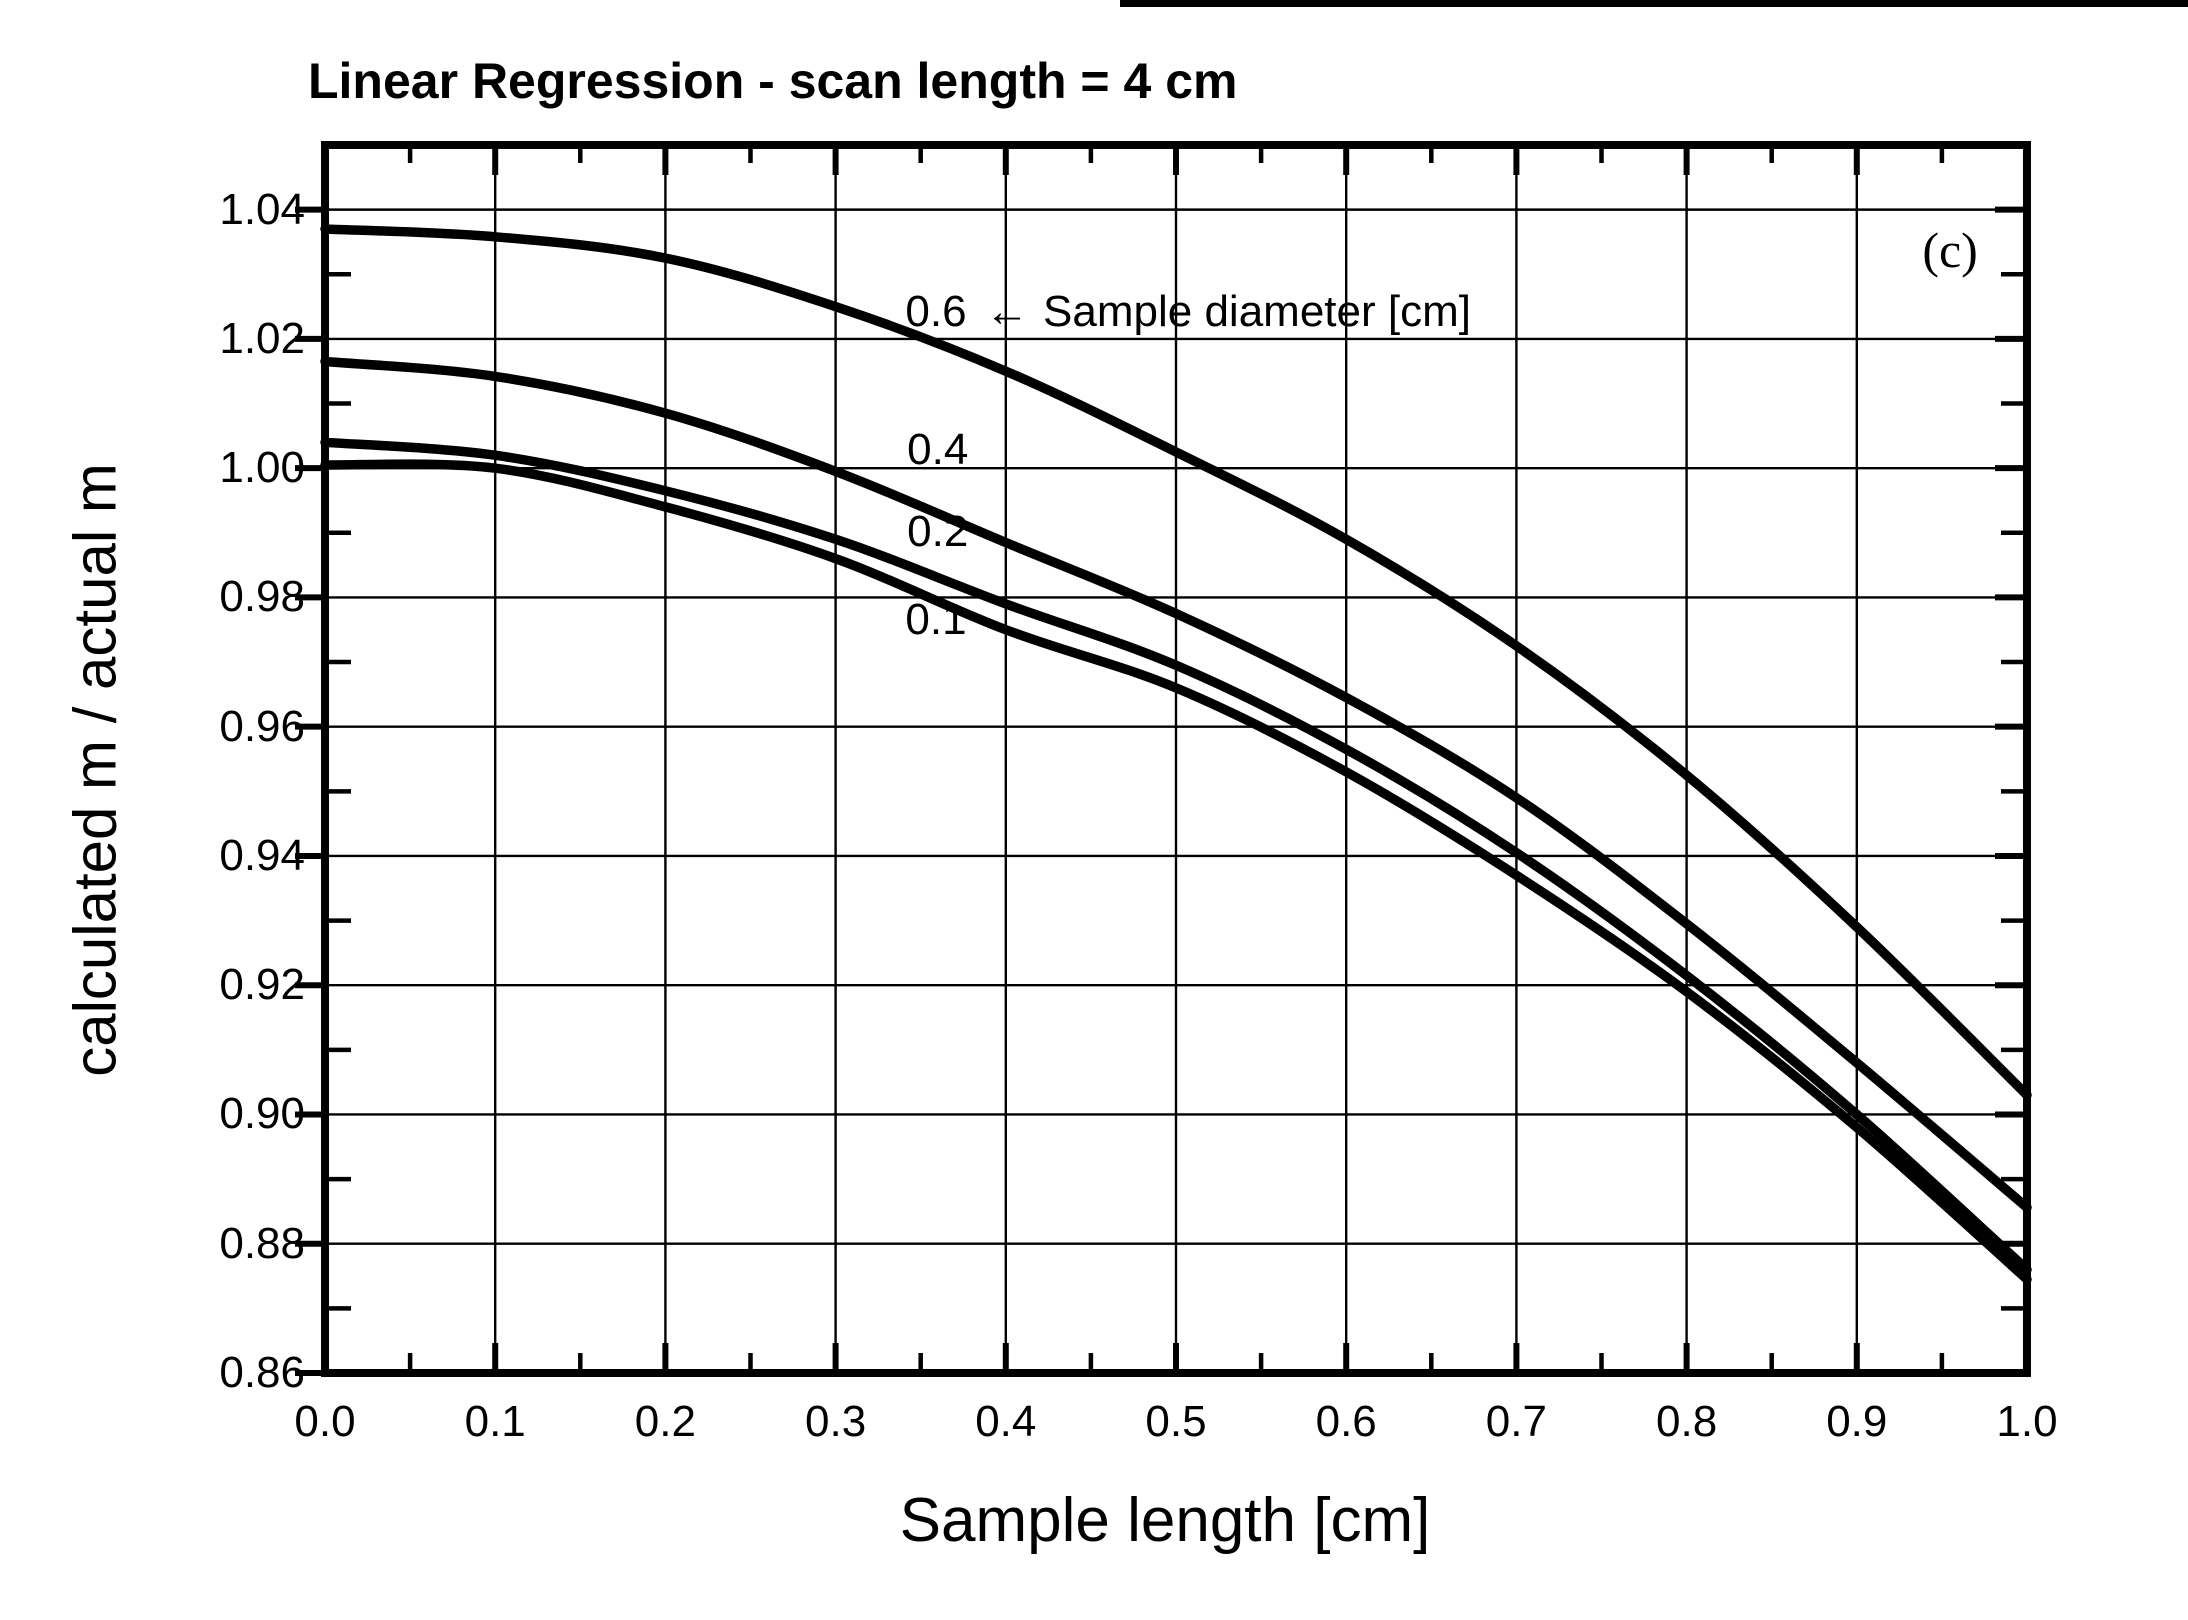  What do you see at coordinates (262, 468) in the screenshot?
I see `y-tick-label: 1.00` at bounding box center [262, 468].